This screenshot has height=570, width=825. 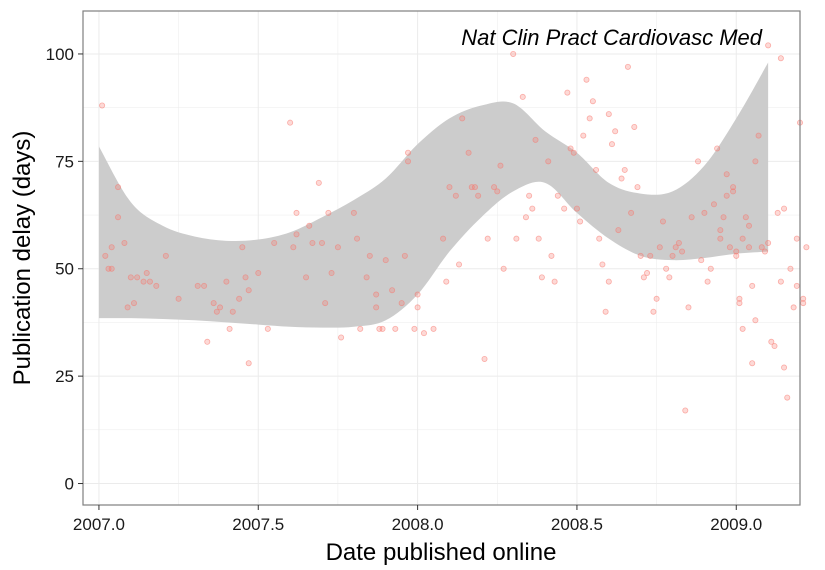 I want to click on y-tick-label: 100, so click(x=60, y=54).